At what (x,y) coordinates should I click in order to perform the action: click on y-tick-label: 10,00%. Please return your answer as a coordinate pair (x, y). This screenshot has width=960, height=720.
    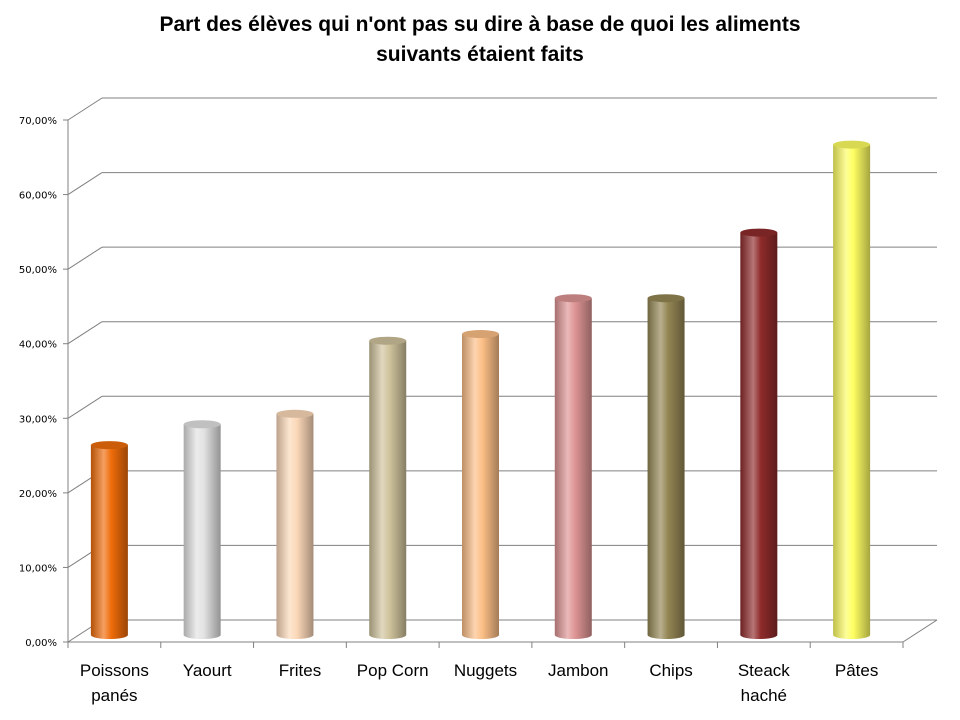
    Looking at the image, I should click on (38, 568).